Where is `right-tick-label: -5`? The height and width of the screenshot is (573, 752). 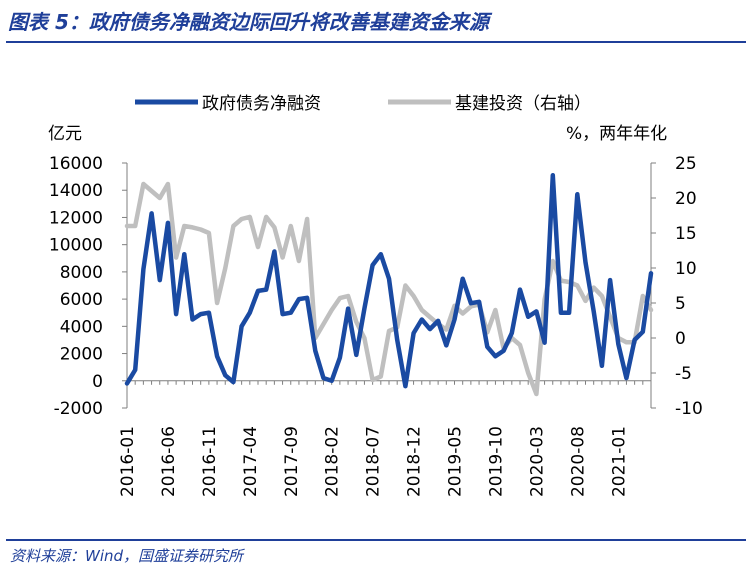 right-tick-label: -5 is located at coordinates (683, 374).